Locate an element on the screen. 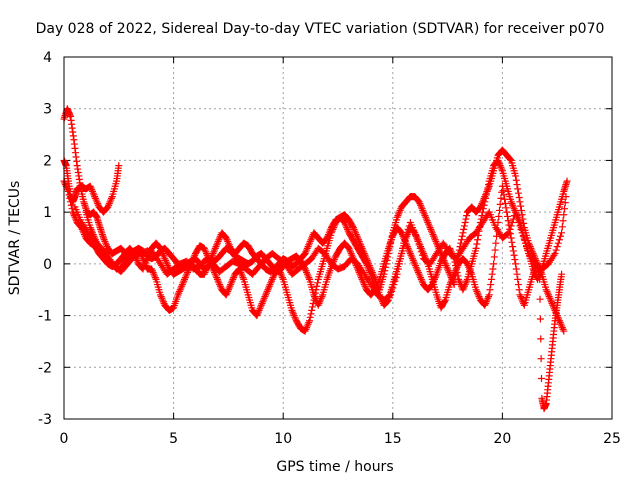 The width and height of the screenshot is (640, 480). x-tick-label: 10 is located at coordinates (283, 439).